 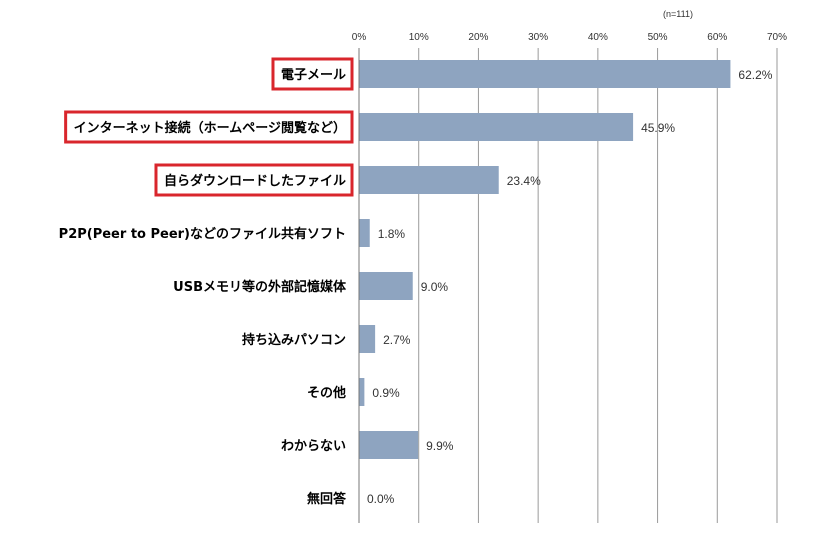 I want to click on x-tick-label: 50%, so click(x=658, y=37).